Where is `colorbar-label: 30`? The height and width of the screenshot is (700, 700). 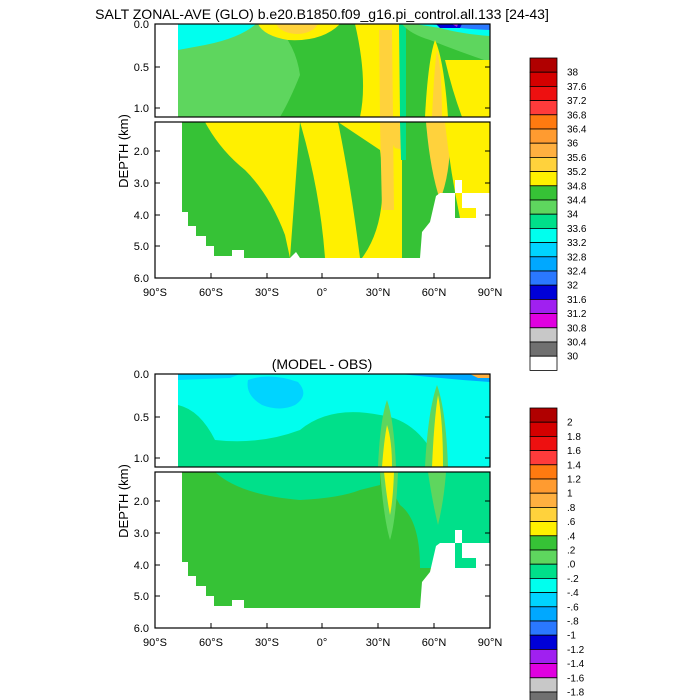
colorbar-label: 30 is located at coordinates (573, 357).